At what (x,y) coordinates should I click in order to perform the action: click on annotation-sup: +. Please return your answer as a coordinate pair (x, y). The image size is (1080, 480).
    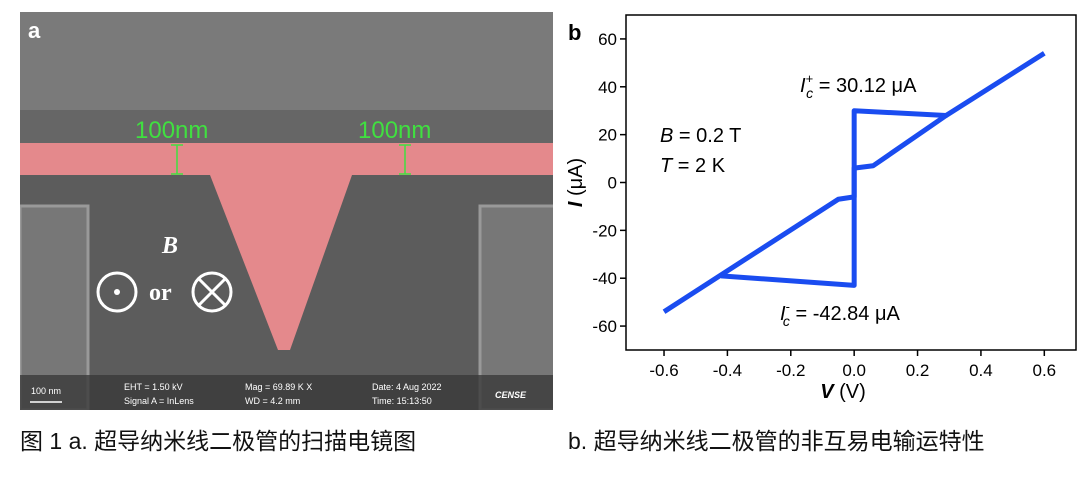
    Looking at the image, I should click on (810, 78).